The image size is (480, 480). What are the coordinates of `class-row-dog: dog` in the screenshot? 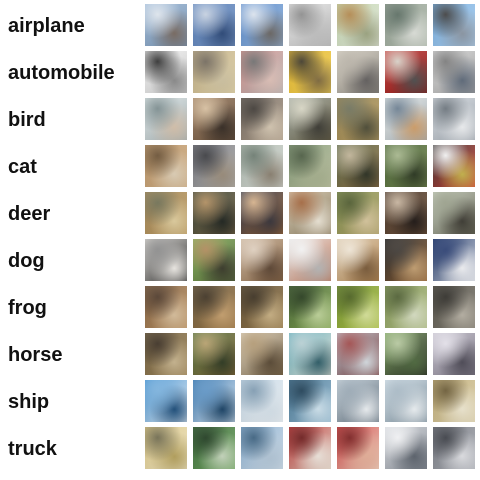 It's located at (240, 261).